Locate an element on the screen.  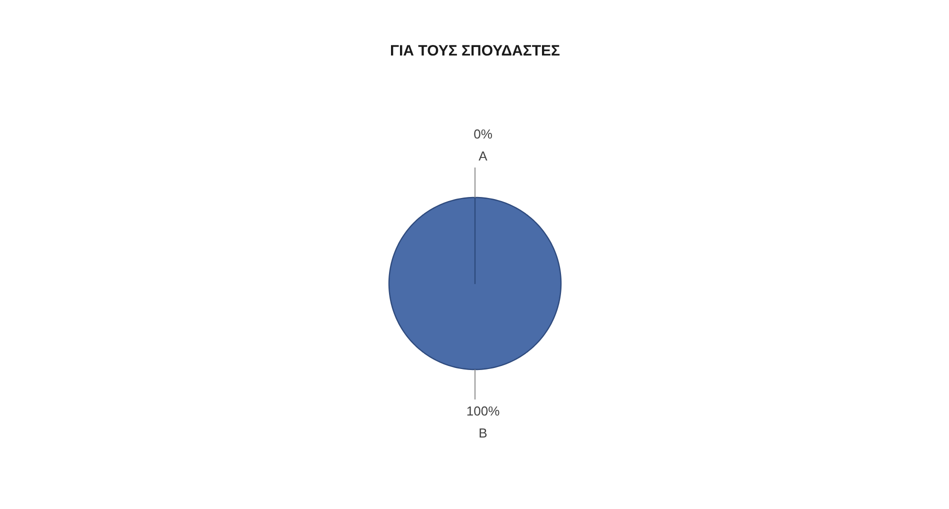
category-label: A is located at coordinates (483, 156).